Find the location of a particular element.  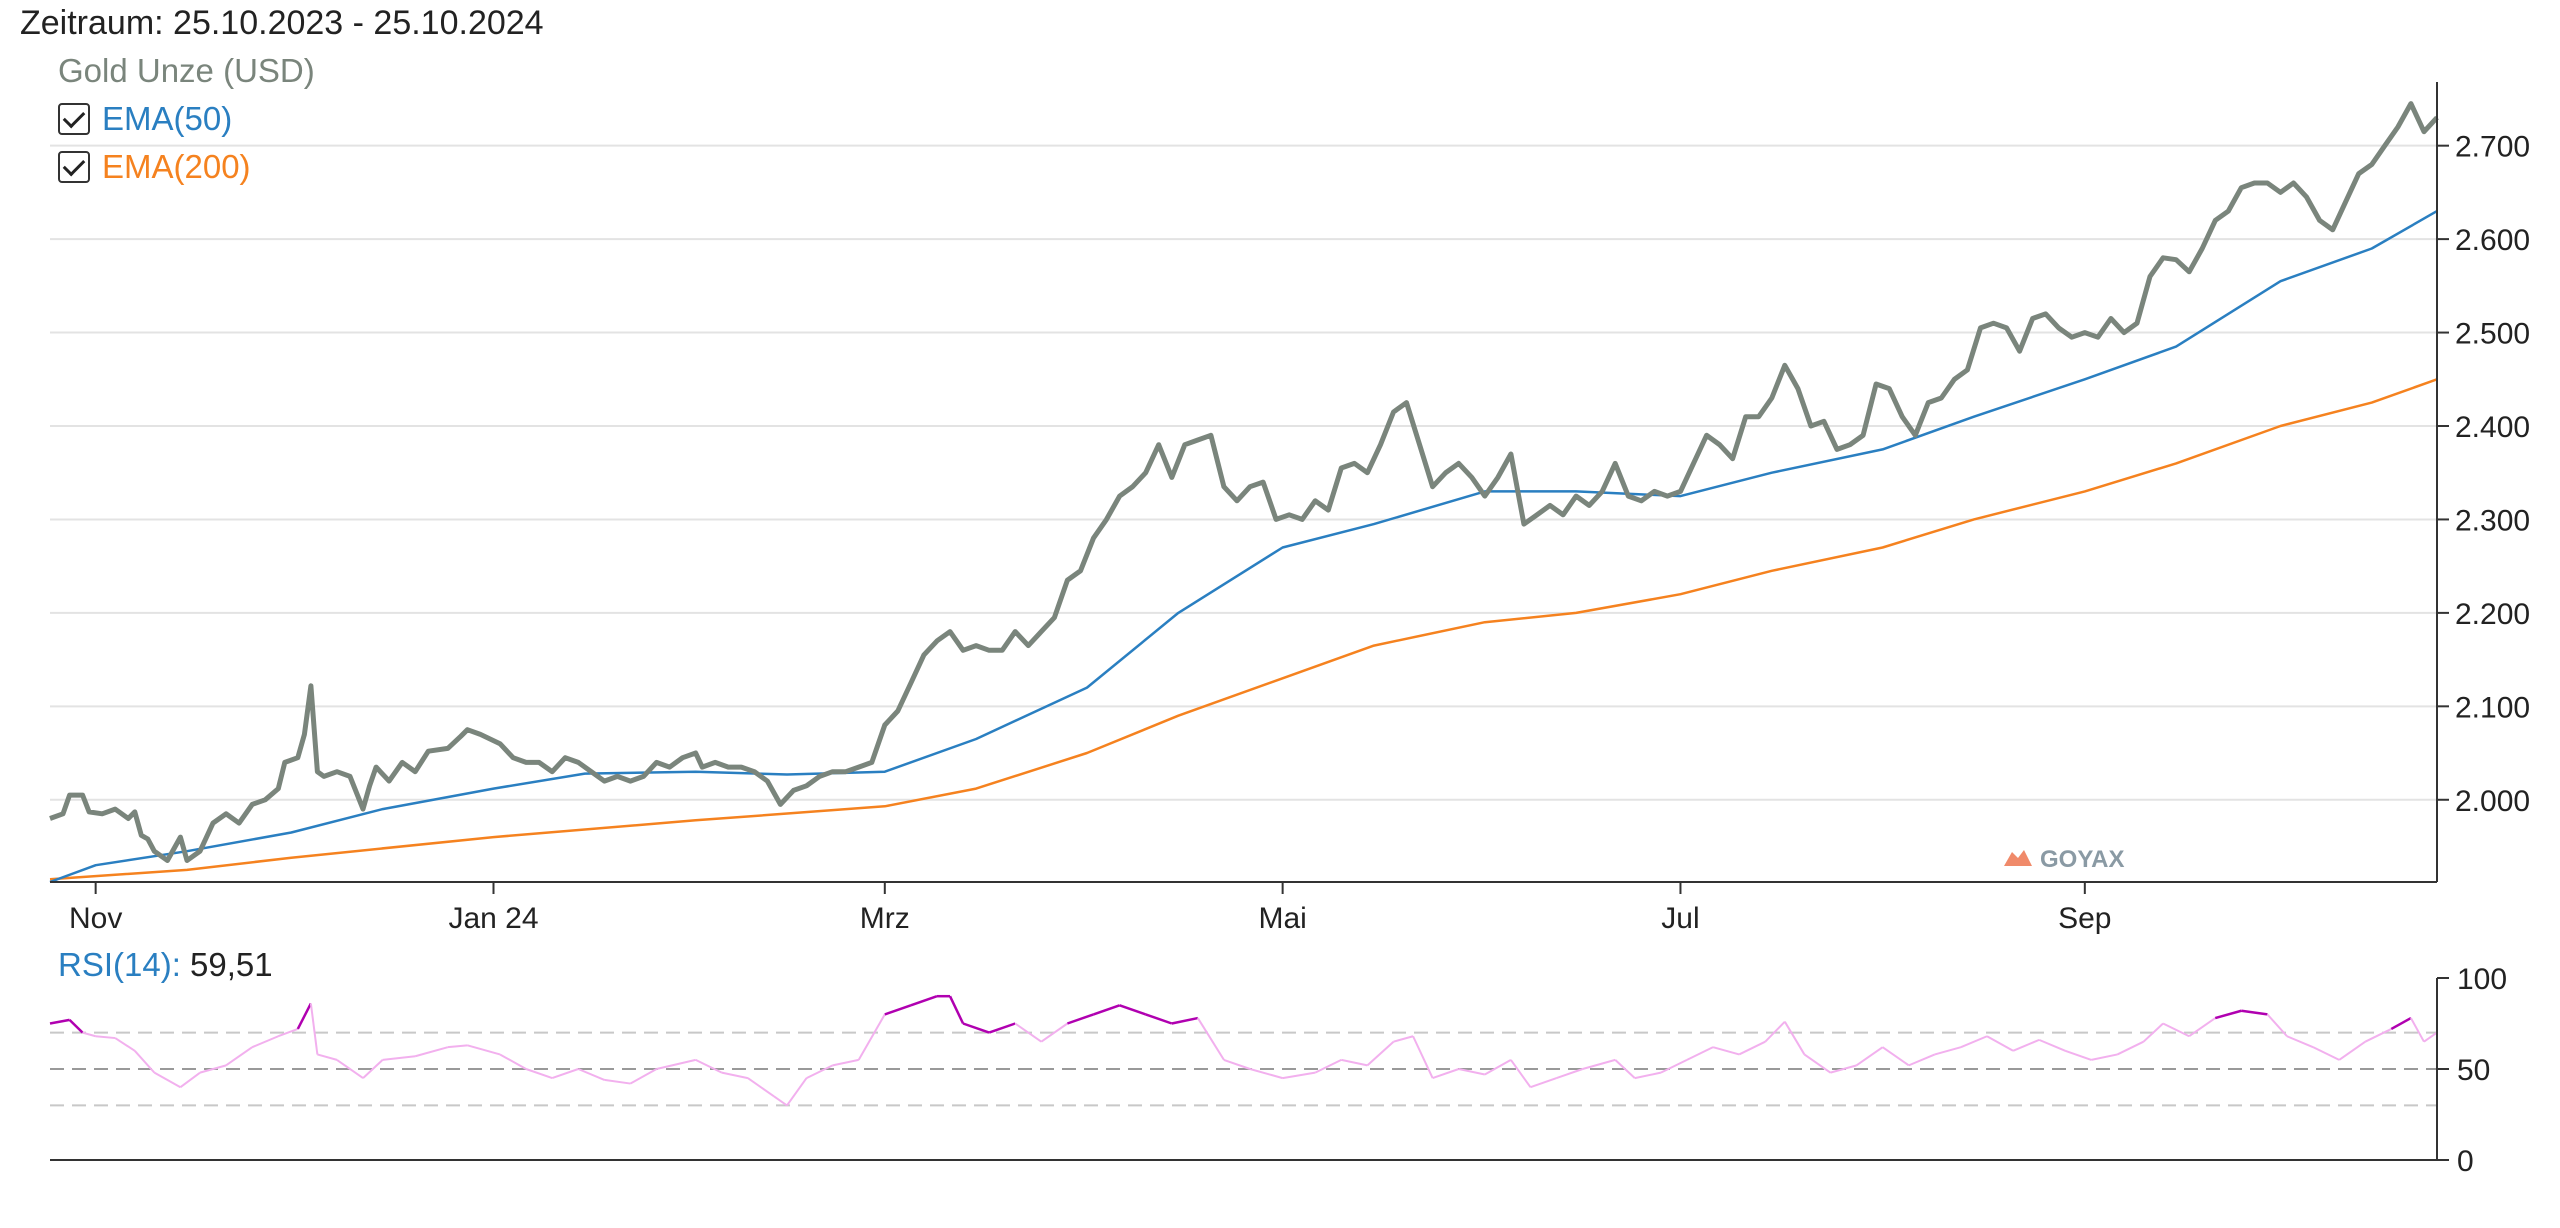

x-tick-label: Nov is located at coordinates (95, 918).